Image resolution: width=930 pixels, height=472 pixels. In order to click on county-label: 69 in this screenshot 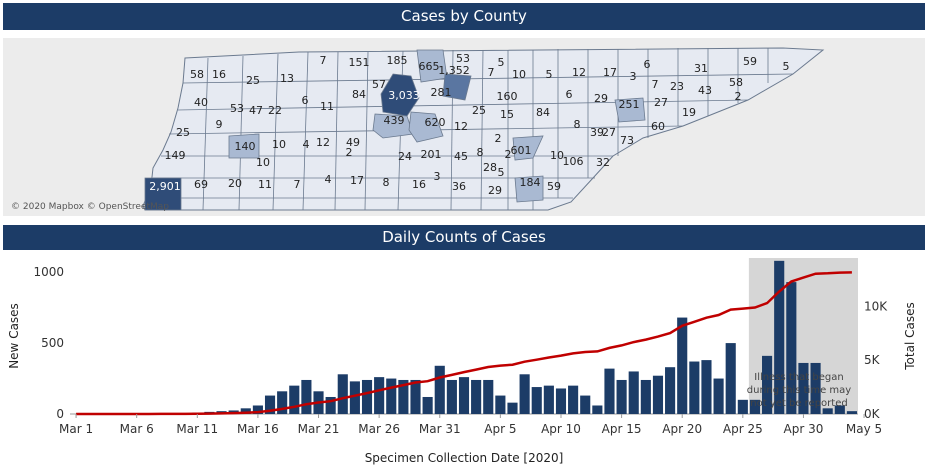, I will do `click(201, 184)`.